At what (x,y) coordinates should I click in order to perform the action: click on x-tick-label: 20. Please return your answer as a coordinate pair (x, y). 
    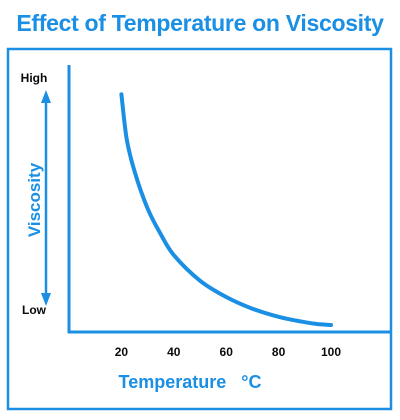
    Looking at the image, I should click on (122, 352).